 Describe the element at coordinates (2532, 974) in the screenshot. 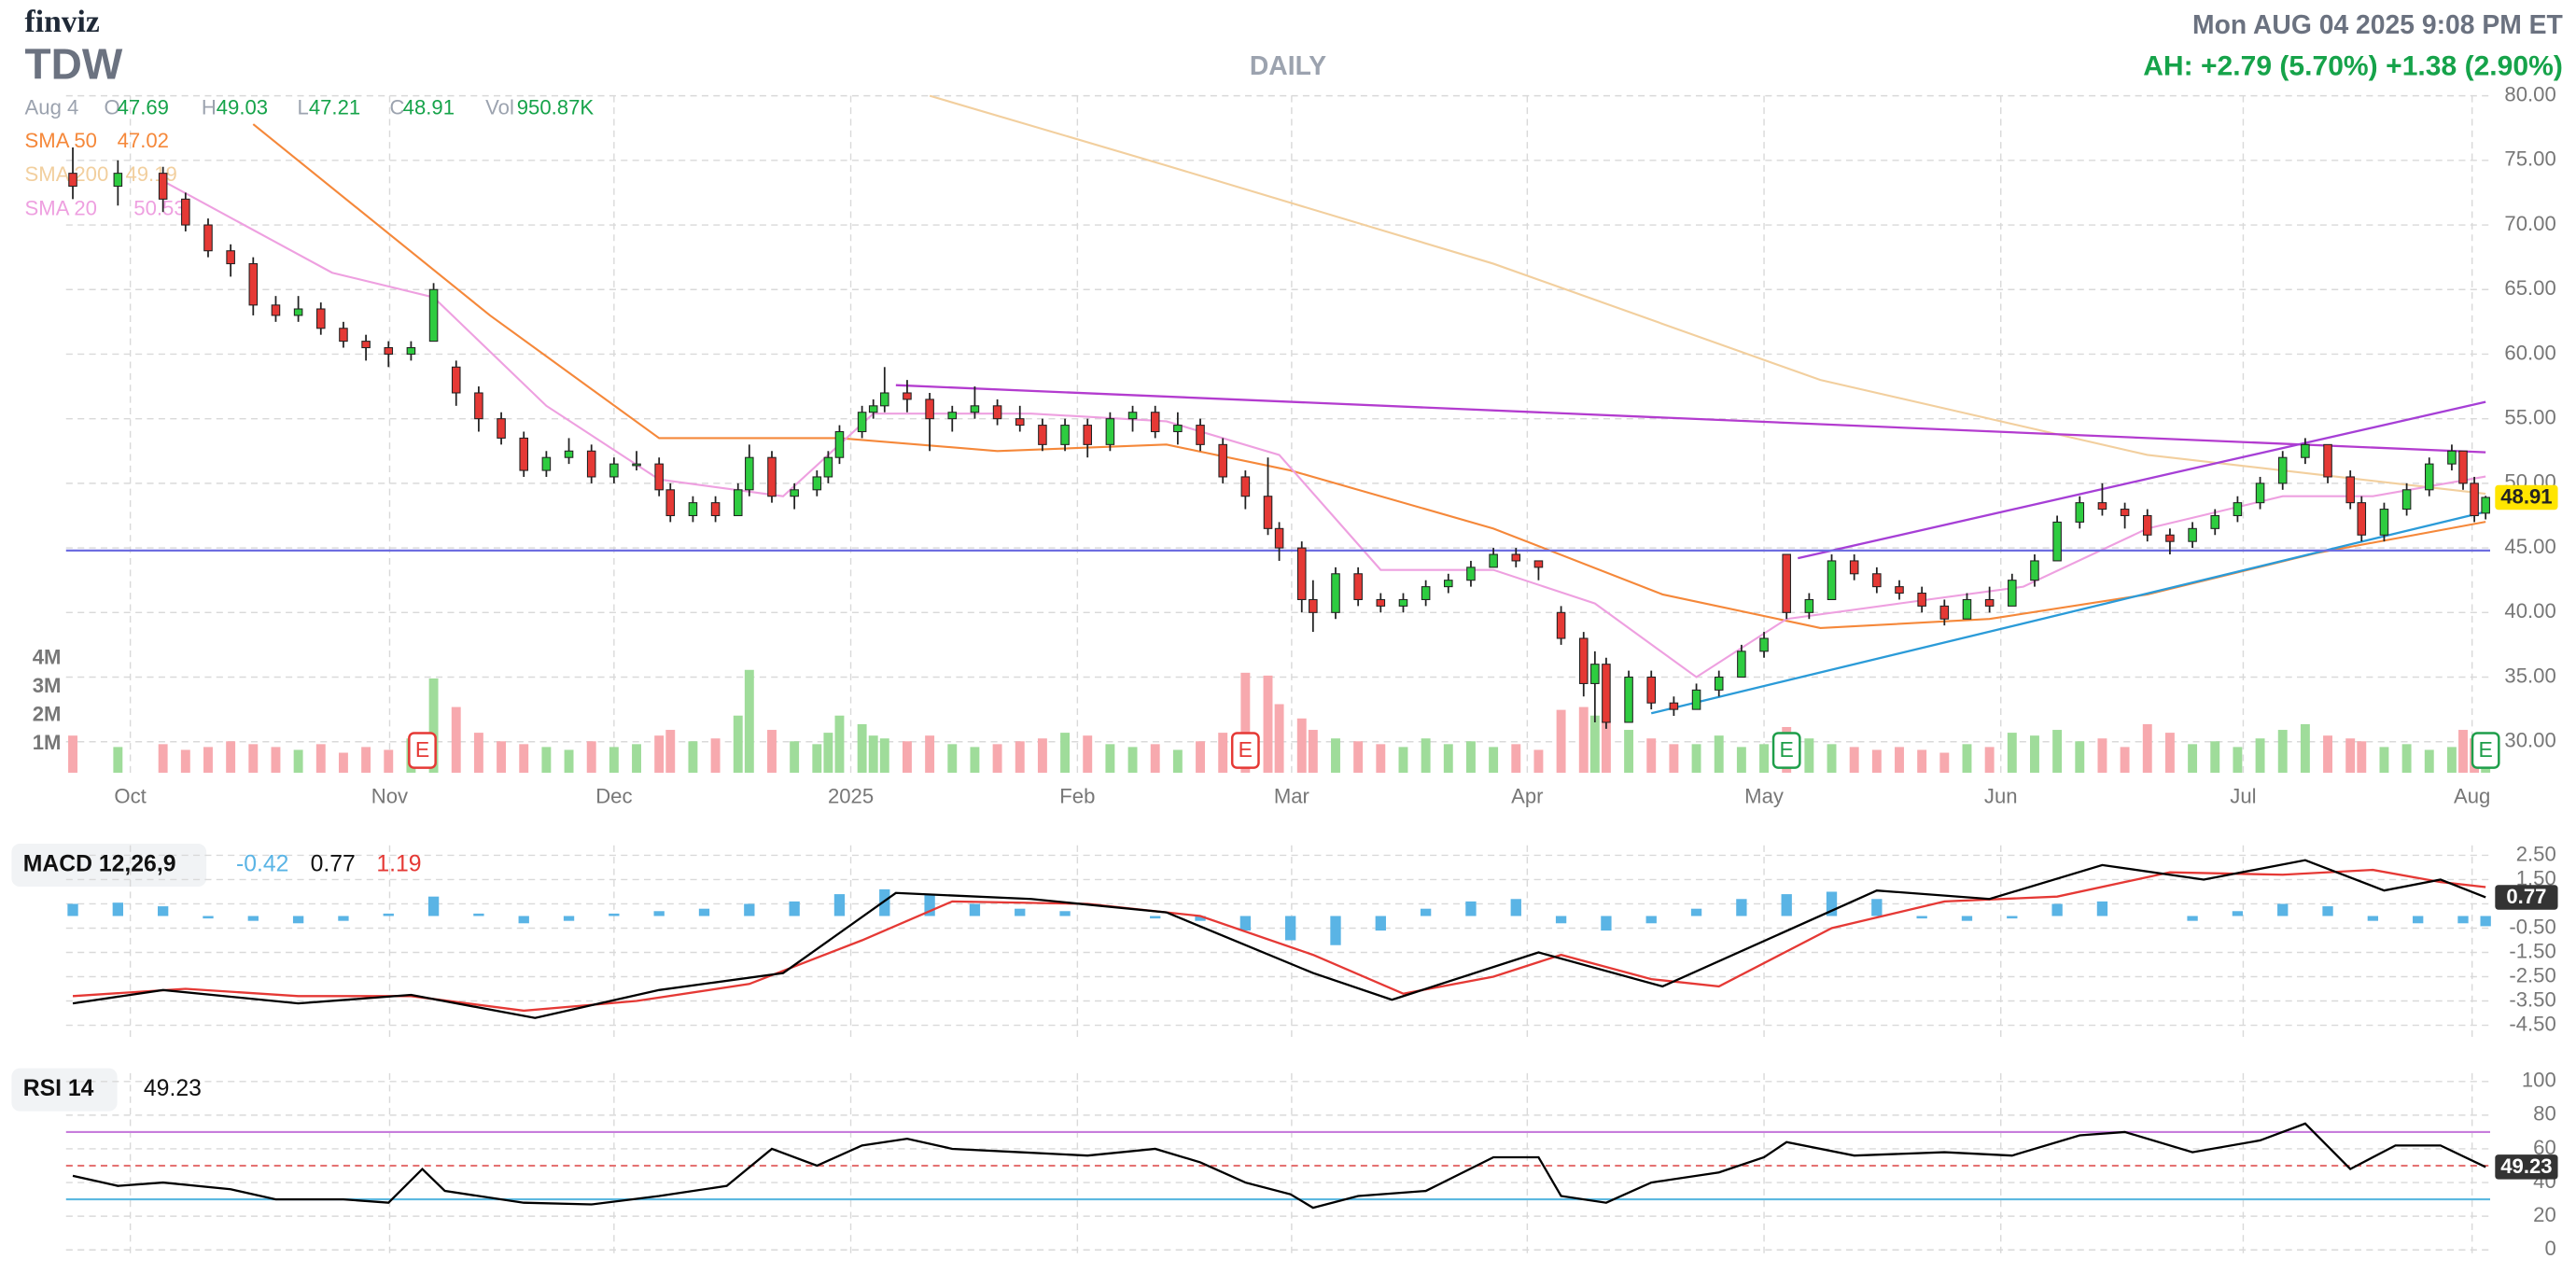

I see `y-tick-label: -2.50` at that location.